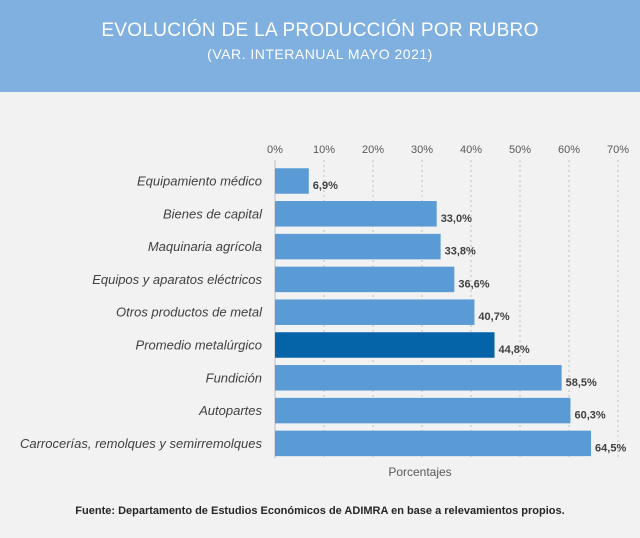 The image size is (640, 538). Describe the element at coordinates (275, 150) in the screenshot. I see `x-tick-label: 0%` at that location.